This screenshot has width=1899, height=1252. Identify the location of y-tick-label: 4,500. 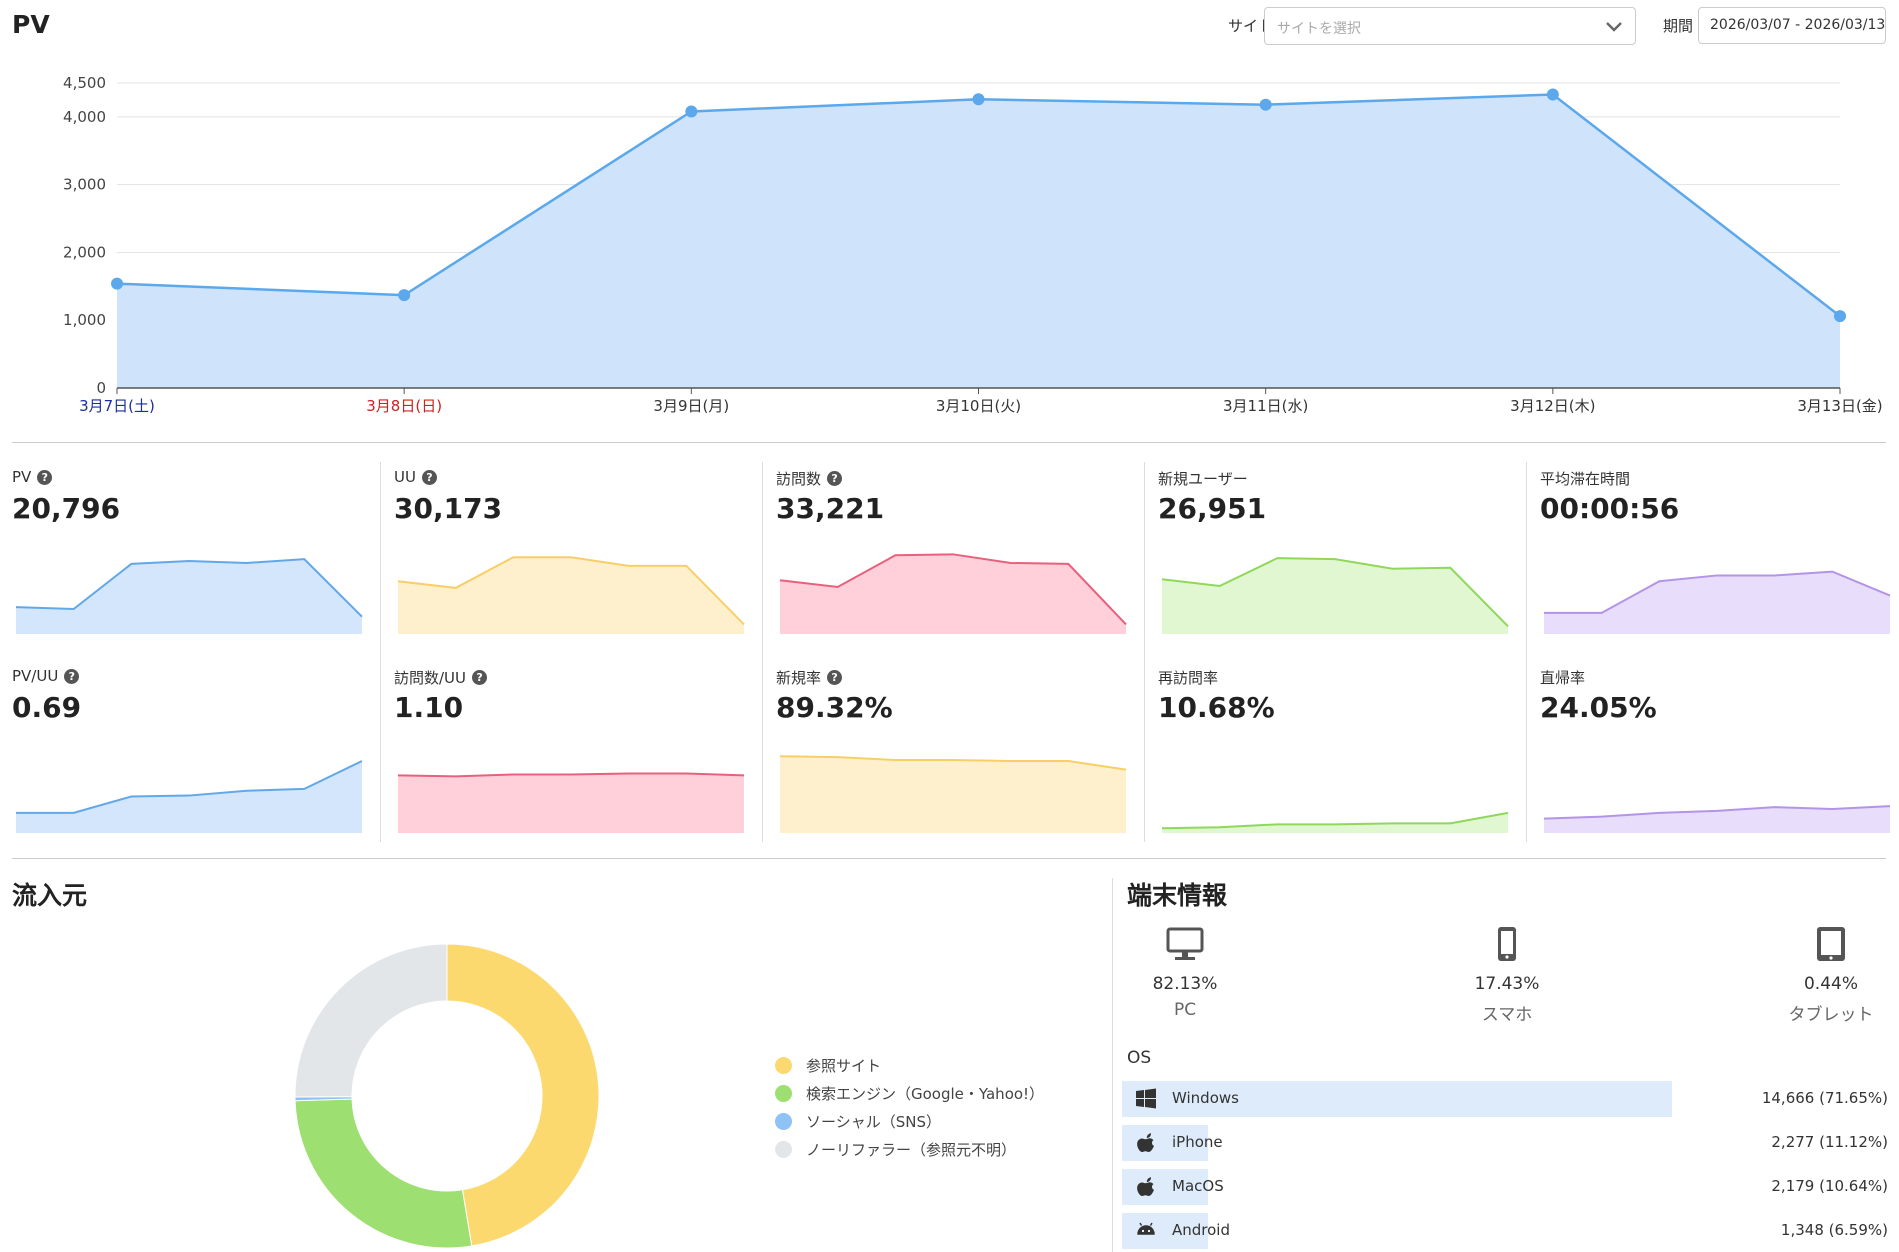
(84, 83).